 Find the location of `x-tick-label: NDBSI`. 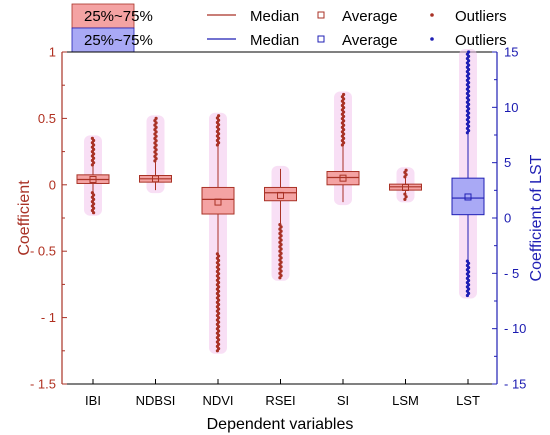

x-tick-label: NDBSI is located at coordinates (156, 400).